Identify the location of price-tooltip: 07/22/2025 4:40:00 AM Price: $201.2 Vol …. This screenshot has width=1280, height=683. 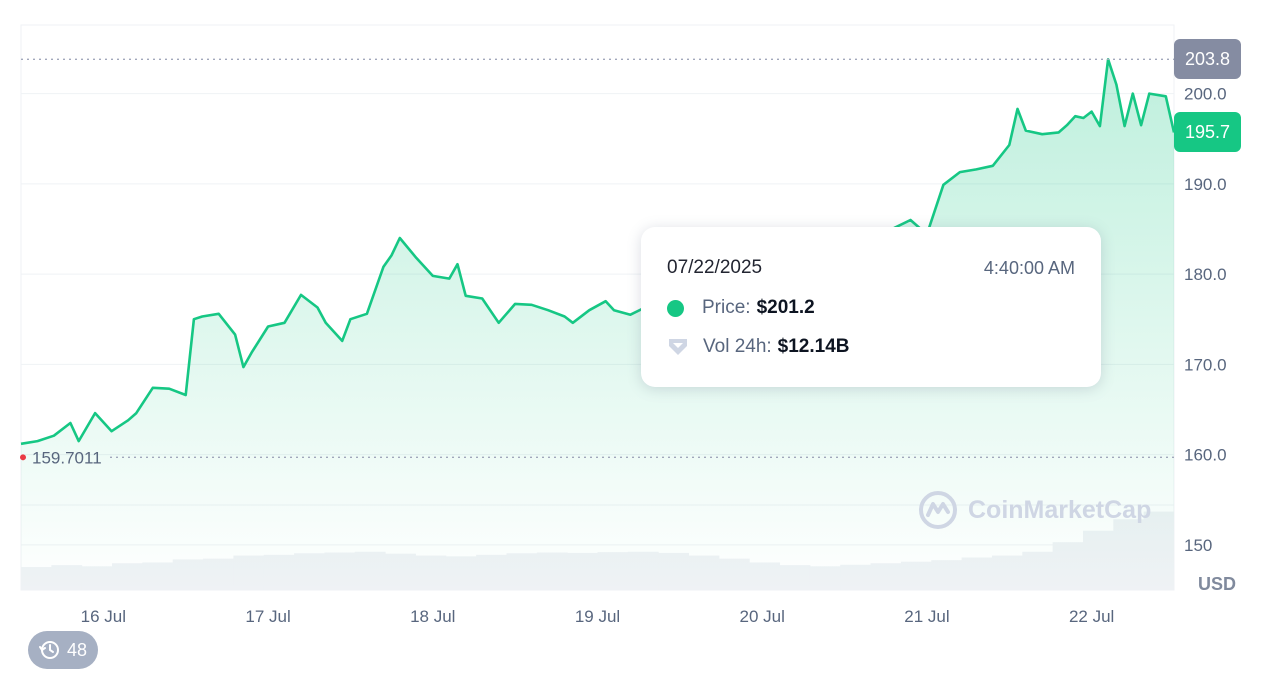
(871, 307).